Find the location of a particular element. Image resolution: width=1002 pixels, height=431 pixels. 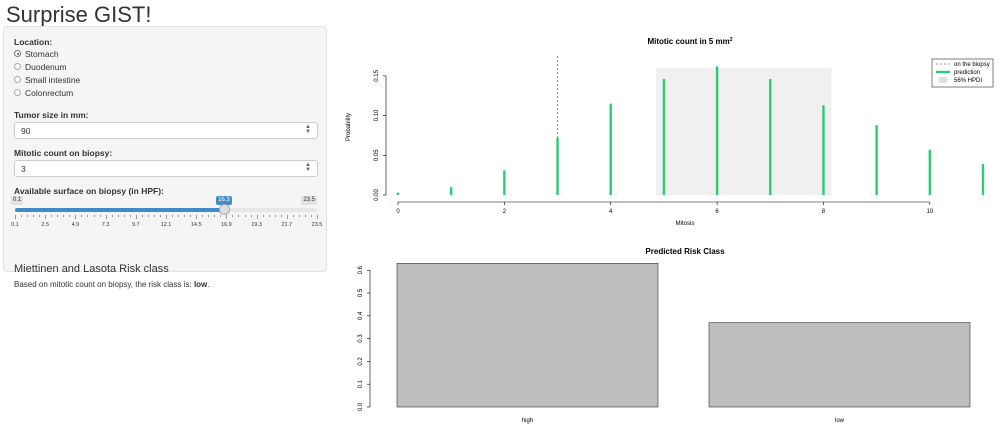

slider-tick-label: 14.5 is located at coordinates (196, 225).